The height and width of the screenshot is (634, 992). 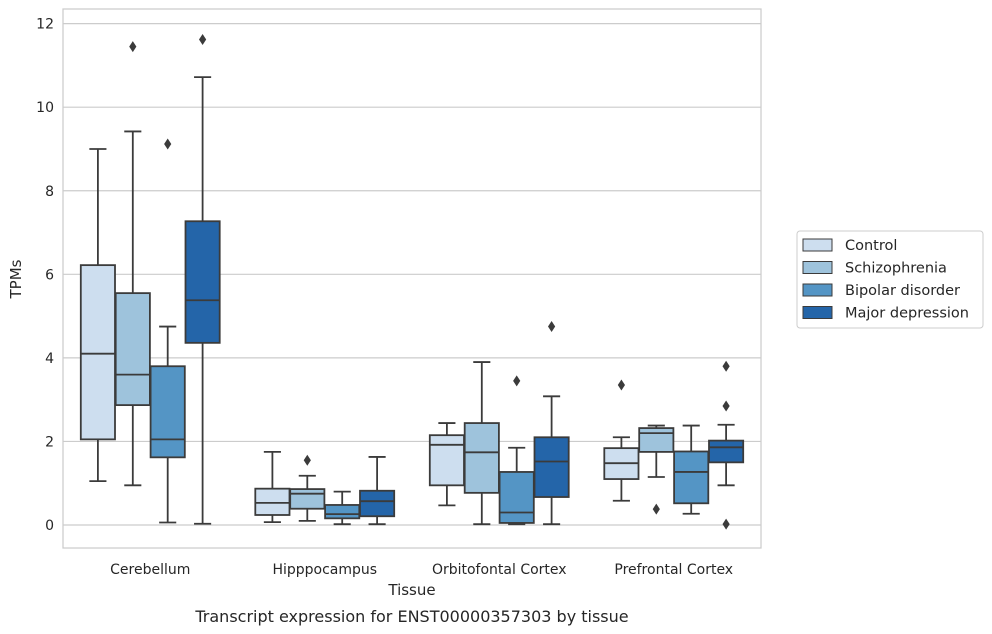 I want to click on y-tick-label: 2, so click(x=49, y=442).